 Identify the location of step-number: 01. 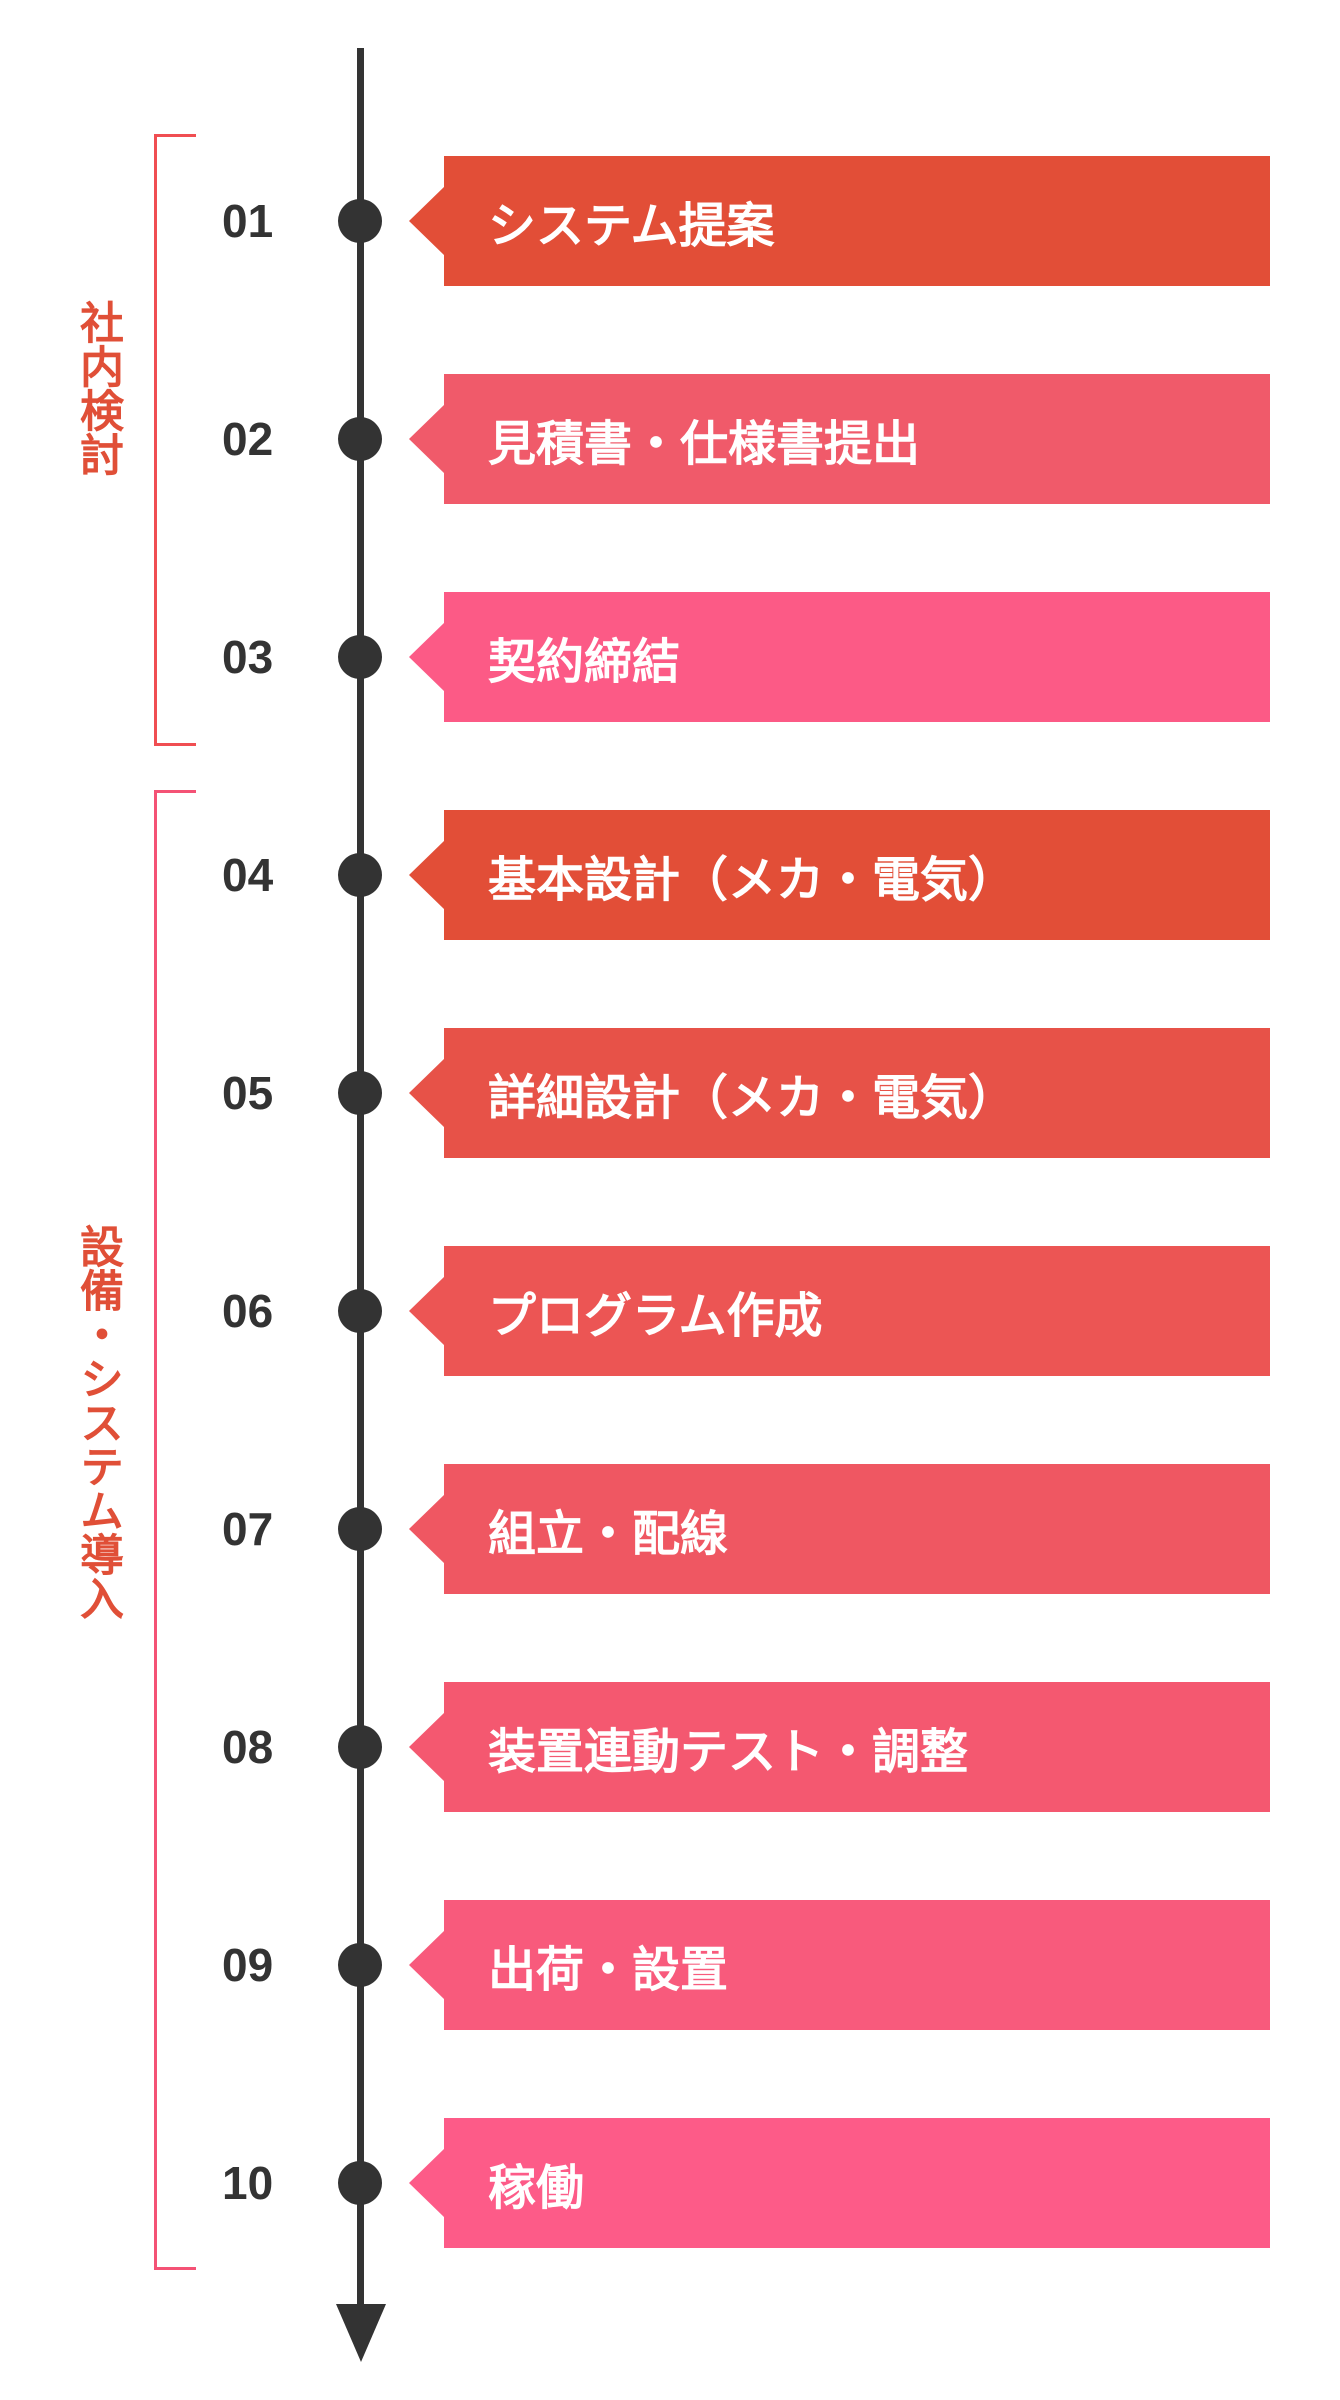
(248, 221).